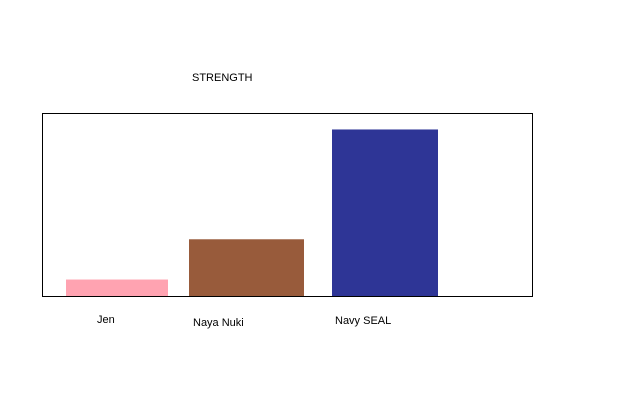 The image size is (640, 405). Describe the element at coordinates (363, 321) in the screenshot. I see `x-tick-label: Navy SEAL` at that location.